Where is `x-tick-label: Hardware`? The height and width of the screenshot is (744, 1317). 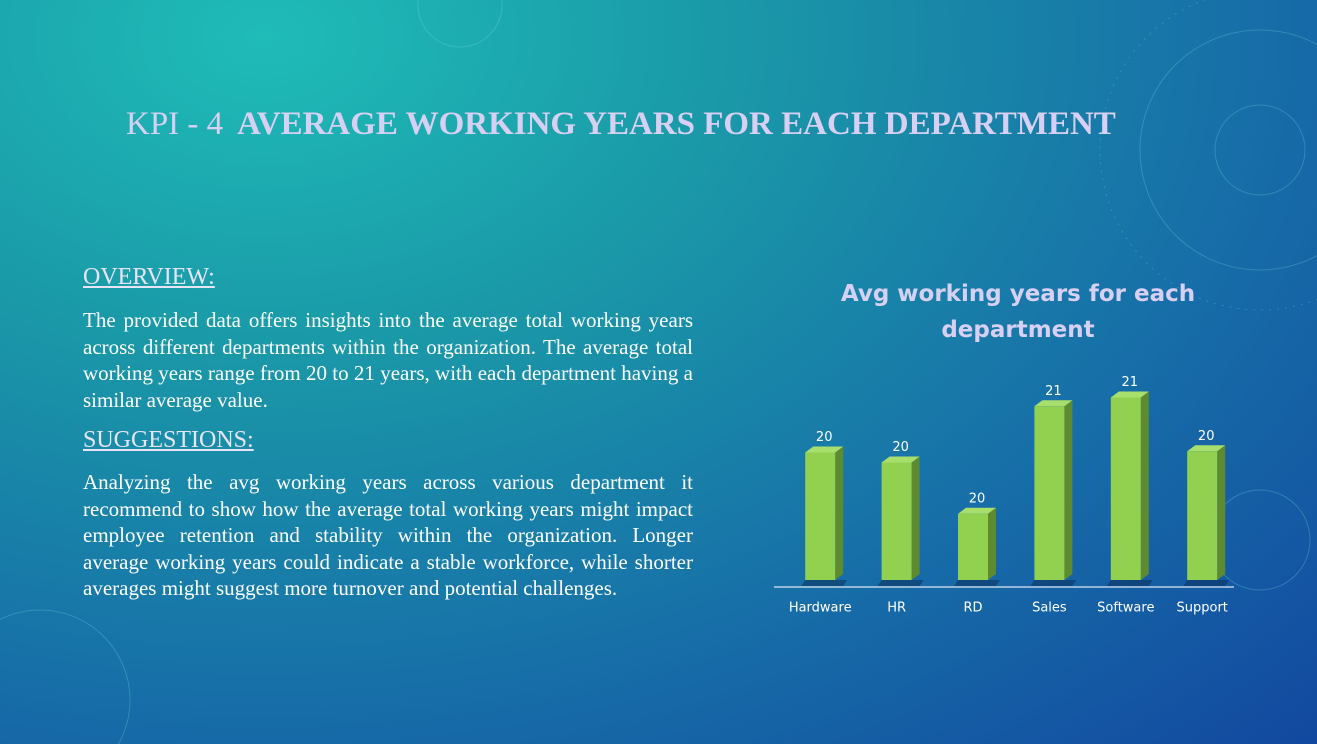
x-tick-label: Hardware is located at coordinates (820, 608).